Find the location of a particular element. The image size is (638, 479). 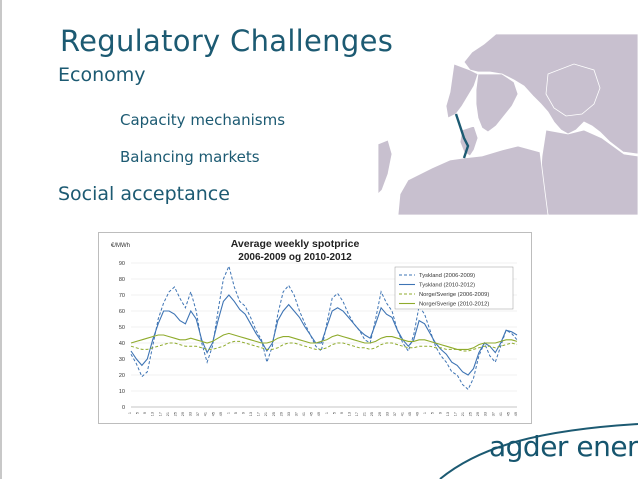

agder-energi-logo: agder energi is located at coordinates (563, 446).